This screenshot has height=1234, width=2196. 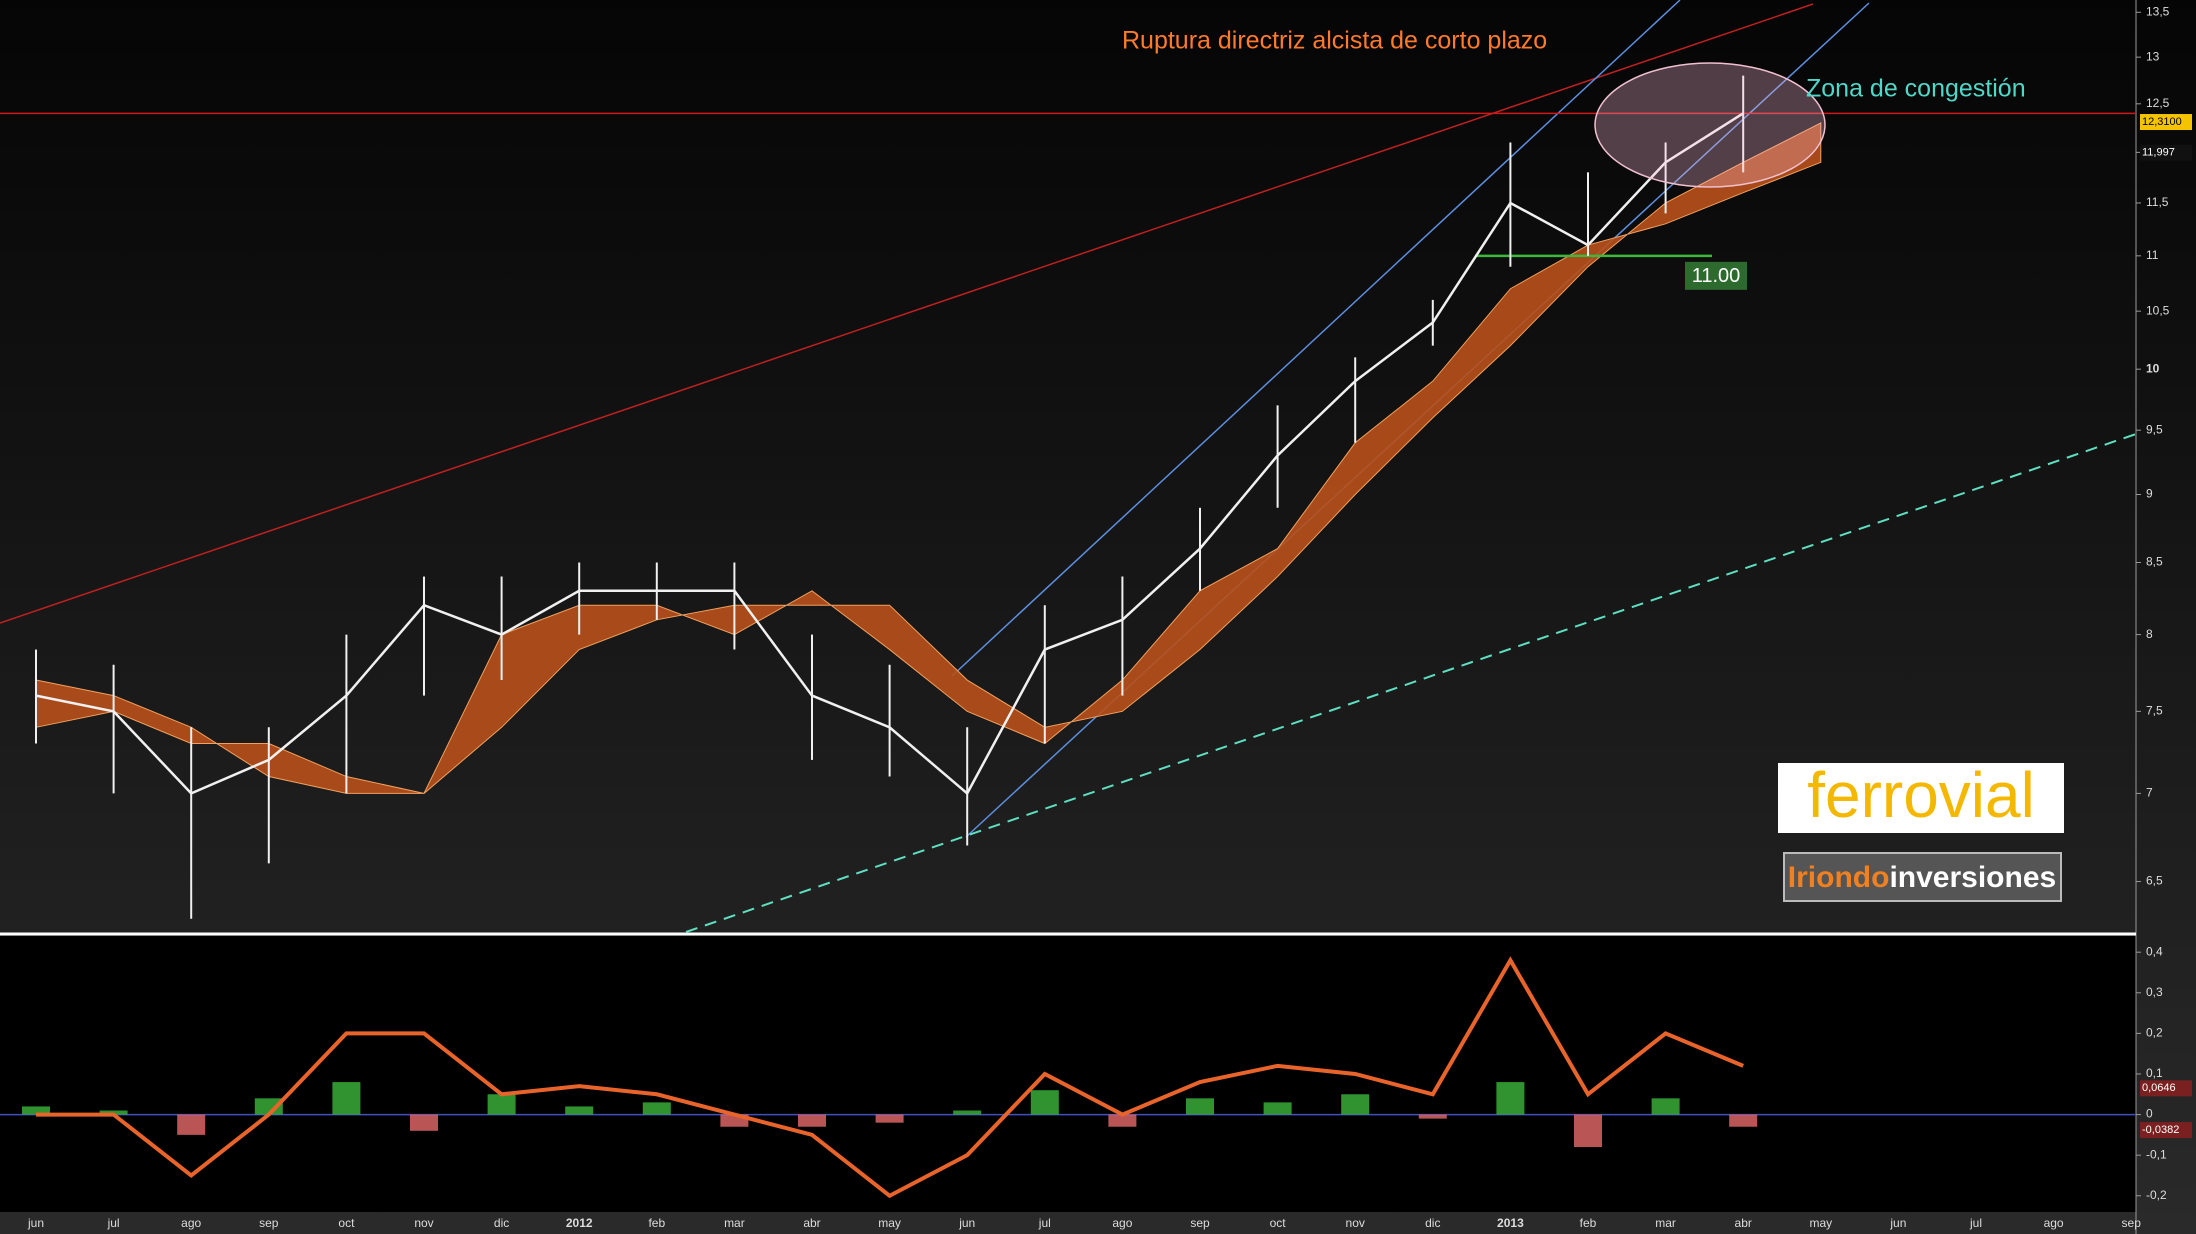 What do you see at coordinates (1710, 125) in the screenshot?
I see `congestion-zone` at bounding box center [1710, 125].